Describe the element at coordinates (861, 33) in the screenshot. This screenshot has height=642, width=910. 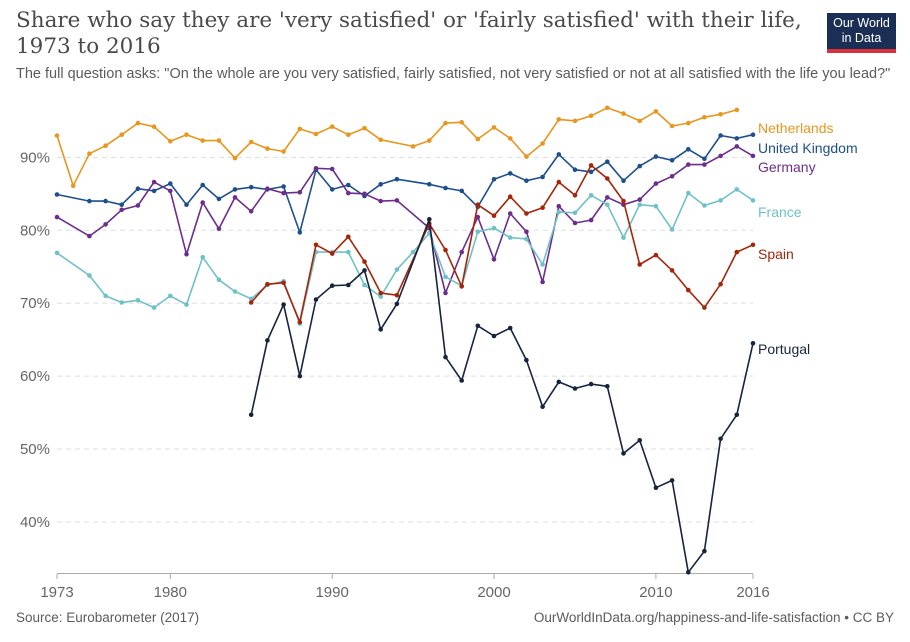
I see `owid-logo: Our World in Data` at that location.